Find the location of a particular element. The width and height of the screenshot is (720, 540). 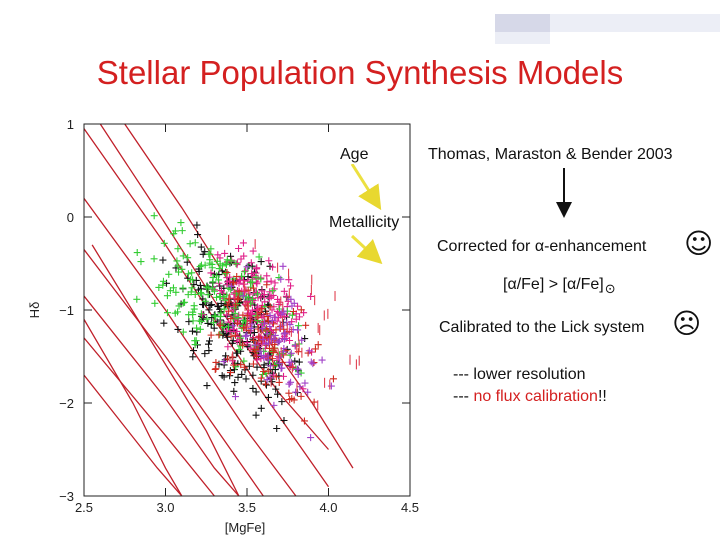

y-tick-label: −1 is located at coordinates (66, 310).